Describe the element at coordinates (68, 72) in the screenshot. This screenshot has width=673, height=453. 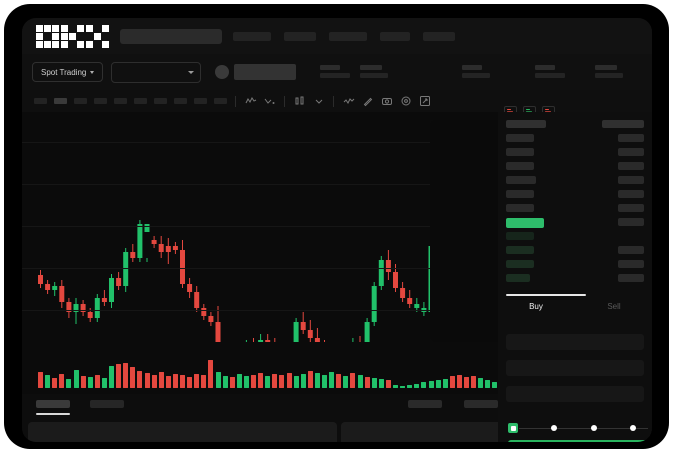
I see `trading-mode-select: Spot Trading` at that location.